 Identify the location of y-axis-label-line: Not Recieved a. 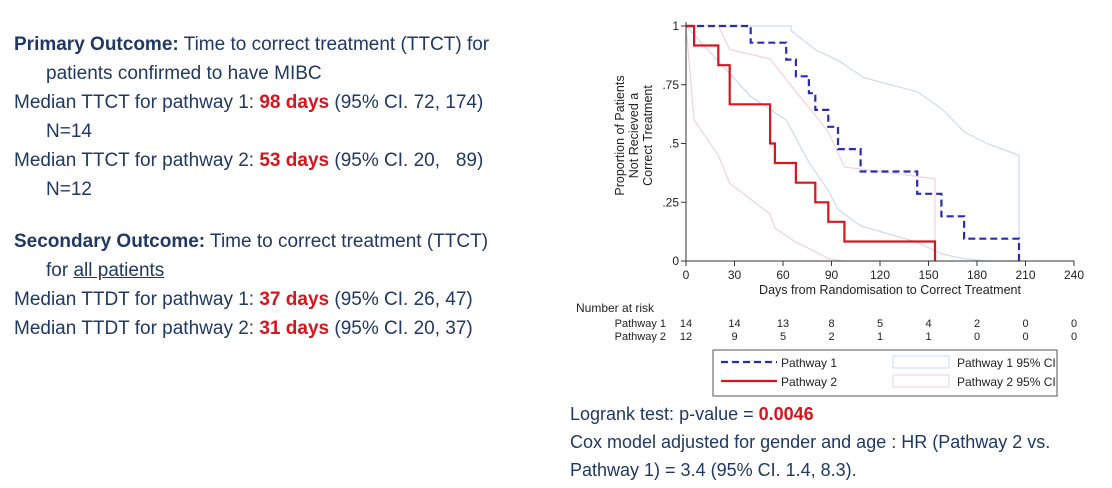
(634, 136).